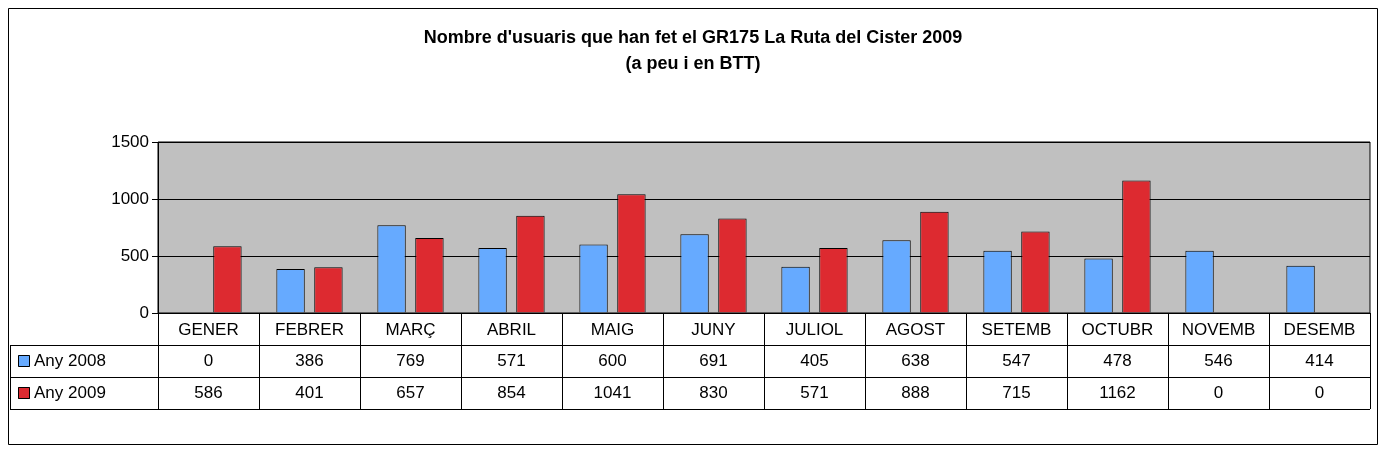 Image resolution: width=1386 pixels, height=453 pixels. What do you see at coordinates (1016, 360) in the screenshot?
I see `data-label: 547` at bounding box center [1016, 360].